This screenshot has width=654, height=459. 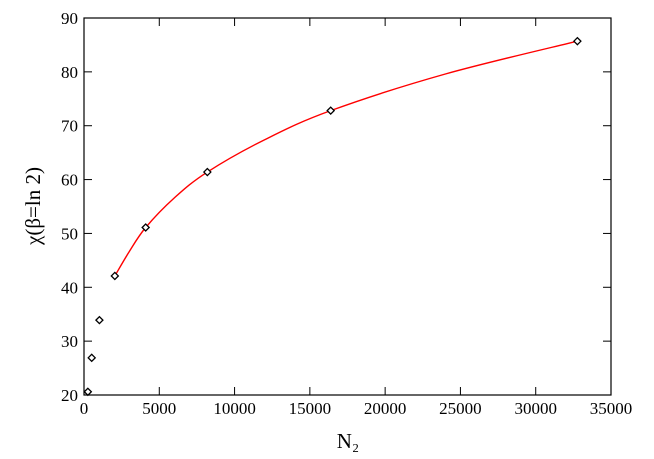 What do you see at coordinates (348, 441) in the screenshot?
I see `x-axis-label: N₂` at bounding box center [348, 441].